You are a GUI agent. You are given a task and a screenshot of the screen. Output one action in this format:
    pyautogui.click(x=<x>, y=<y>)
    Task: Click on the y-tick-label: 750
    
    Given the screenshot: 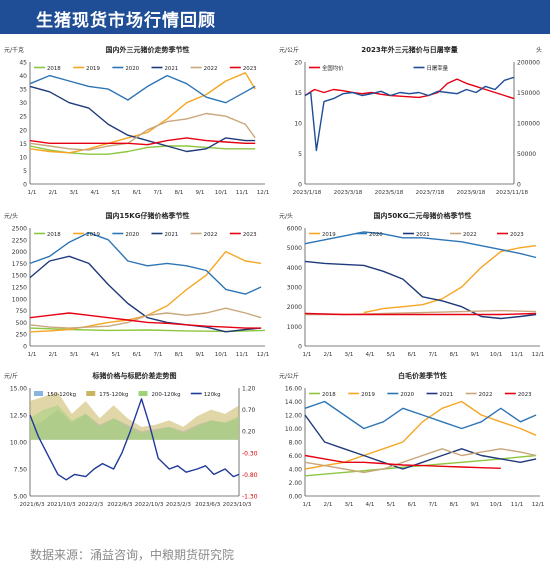 What is the action you would take?
    pyautogui.click(x=22, y=311)
    